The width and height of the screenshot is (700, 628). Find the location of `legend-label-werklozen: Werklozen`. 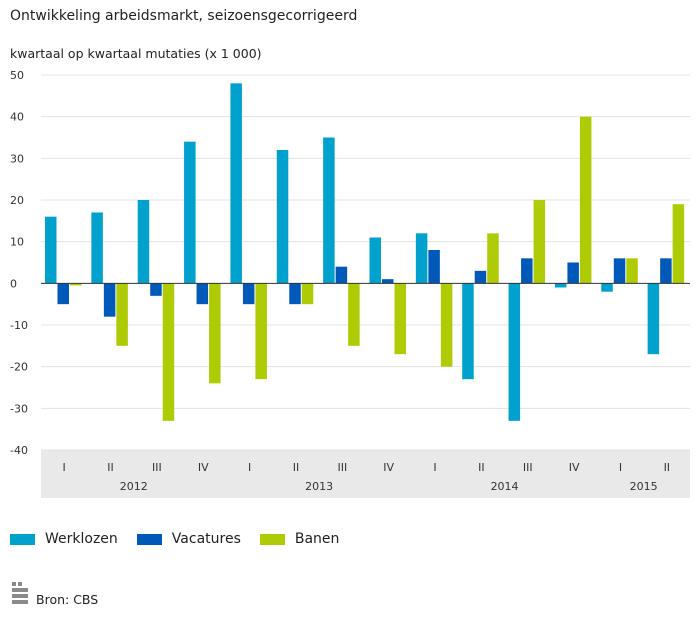

legend-label-werklozen: Werklozen is located at coordinates (81, 539).